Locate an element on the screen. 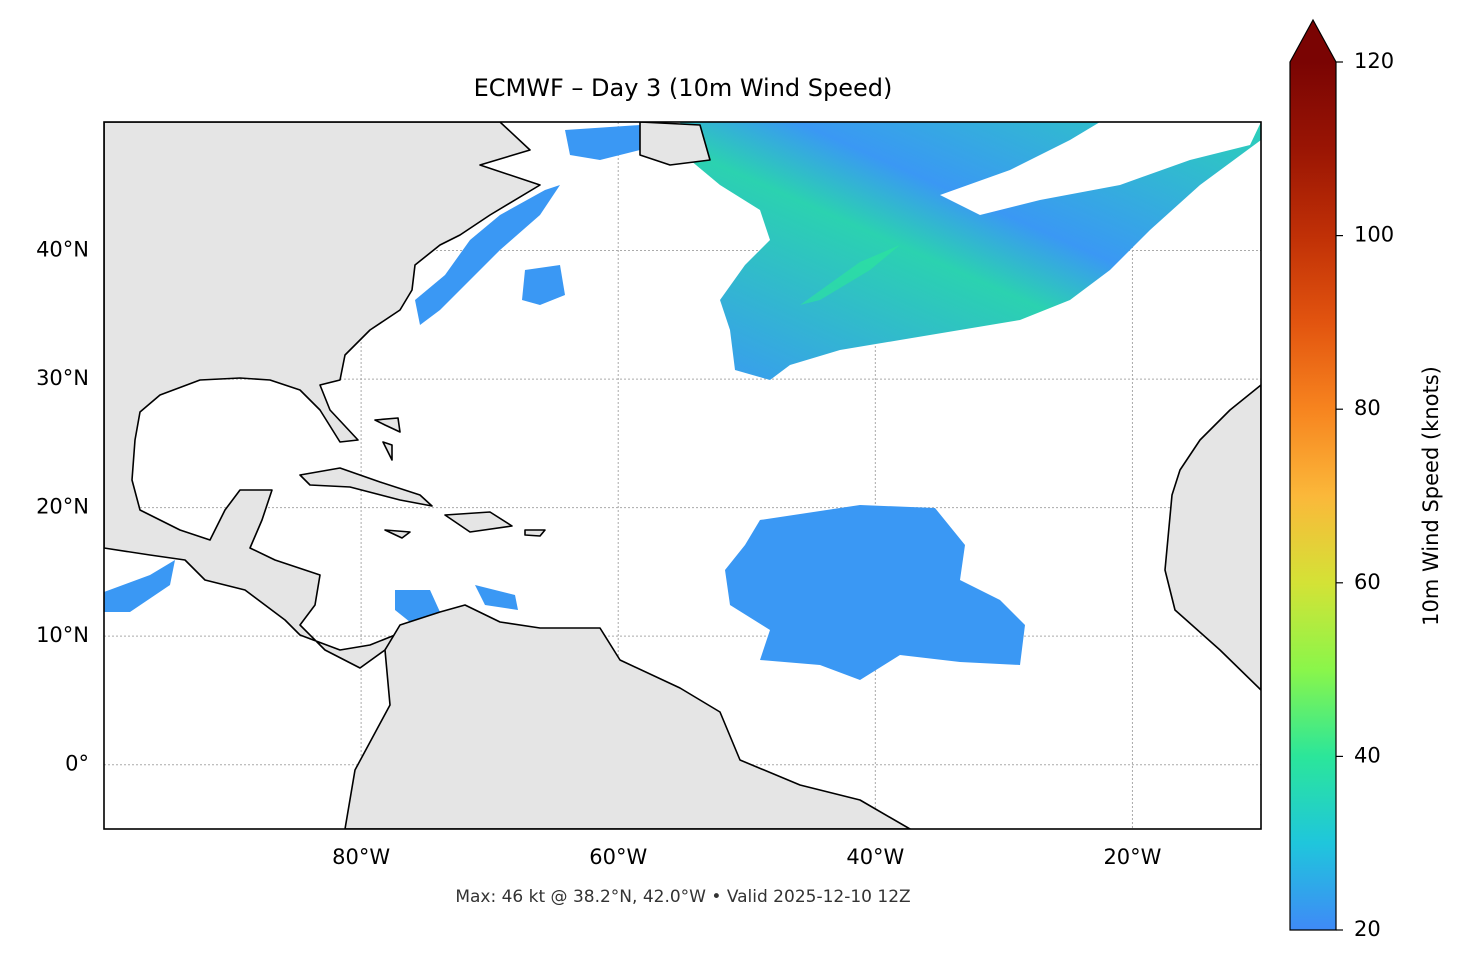  x-tick-label: 20°W is located at coordinates (1132, 857).